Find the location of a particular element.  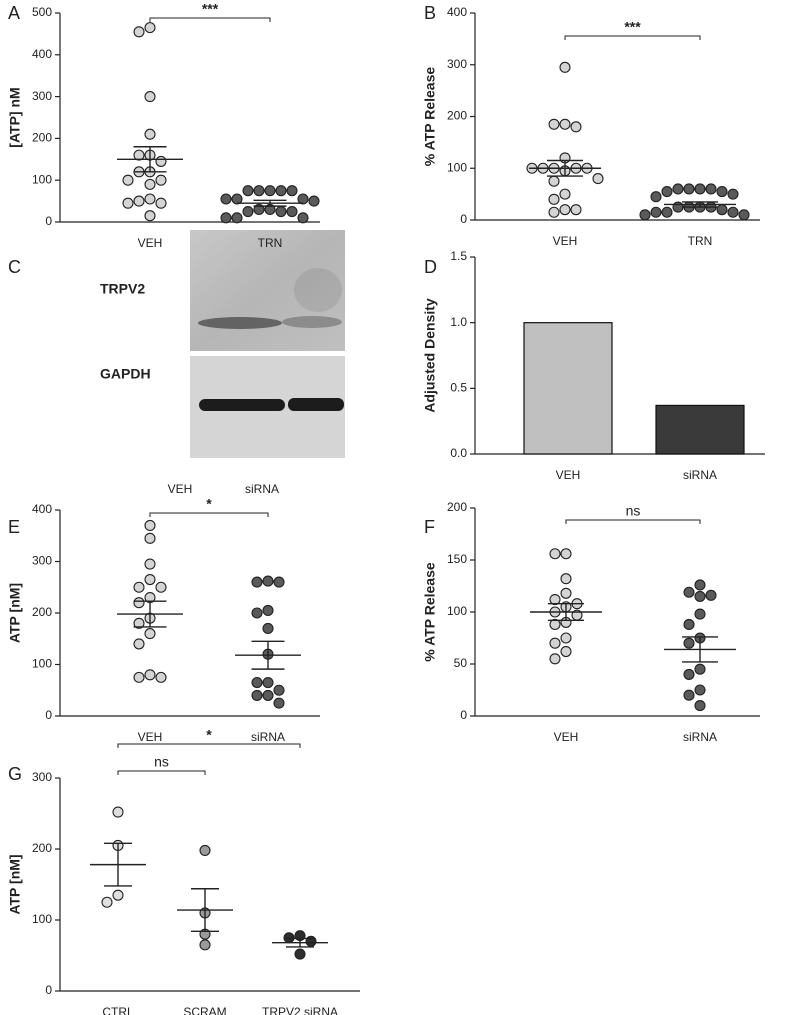

significance-label: ns is located at coordinates (633, 511).